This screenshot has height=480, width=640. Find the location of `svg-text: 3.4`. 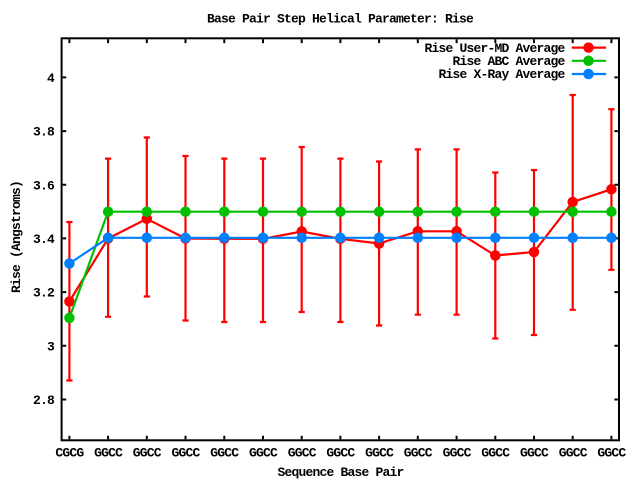

svg-text: 3.4 is located at coordinates (44, 239).